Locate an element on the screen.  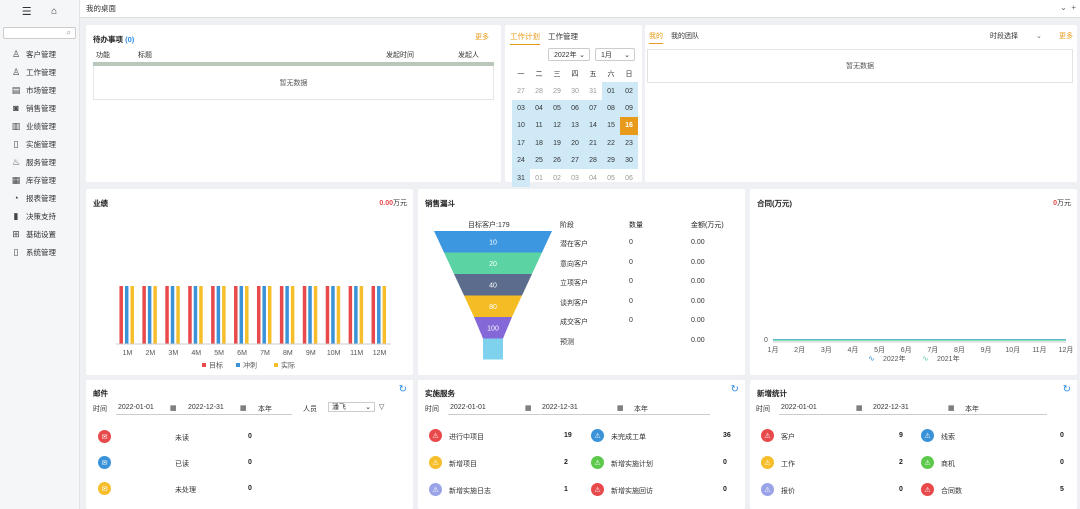
calendar-day: 12 is located at coordinates (557, 126).